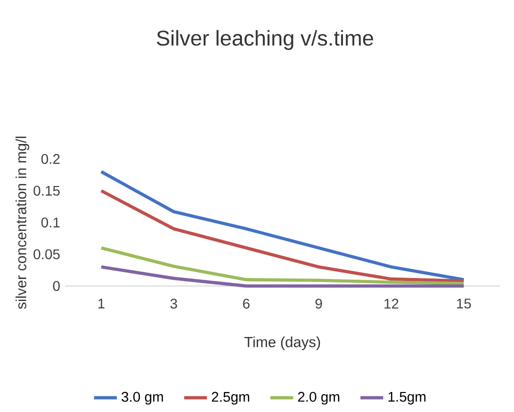 This screenshot has width=514, height=412. I want to click on x-tick-label: 1, so click(101, 303).